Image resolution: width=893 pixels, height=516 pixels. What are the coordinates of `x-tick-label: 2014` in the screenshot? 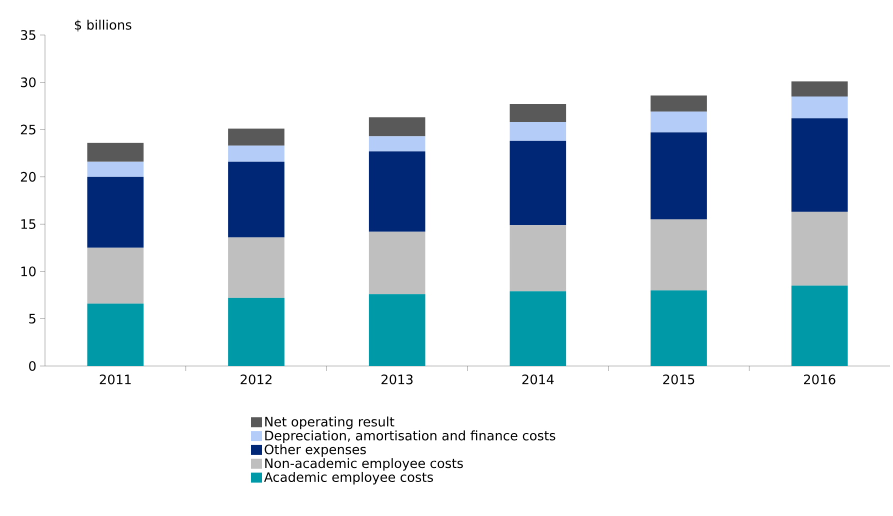 It's located at (538, 379).